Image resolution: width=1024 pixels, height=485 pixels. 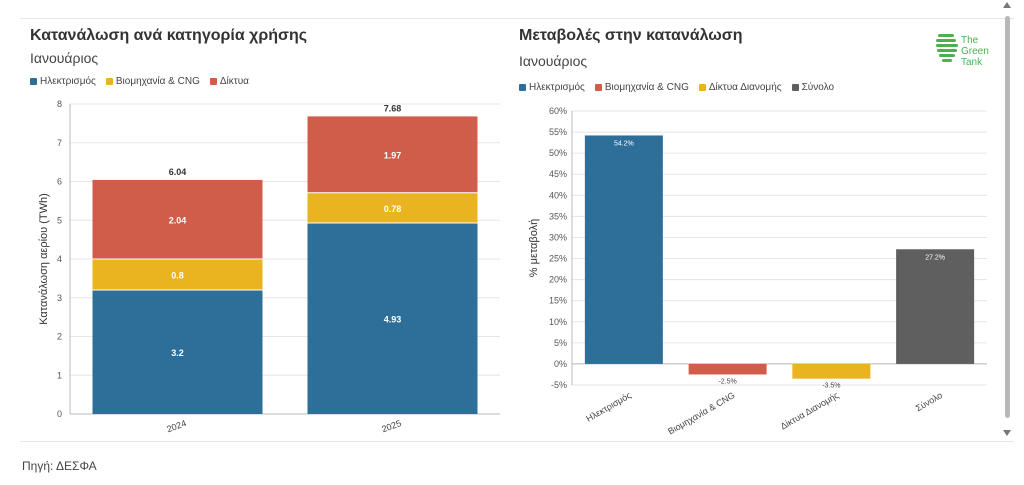 I want to click on y-tick-label: 15%, so click(x=558, y=301).